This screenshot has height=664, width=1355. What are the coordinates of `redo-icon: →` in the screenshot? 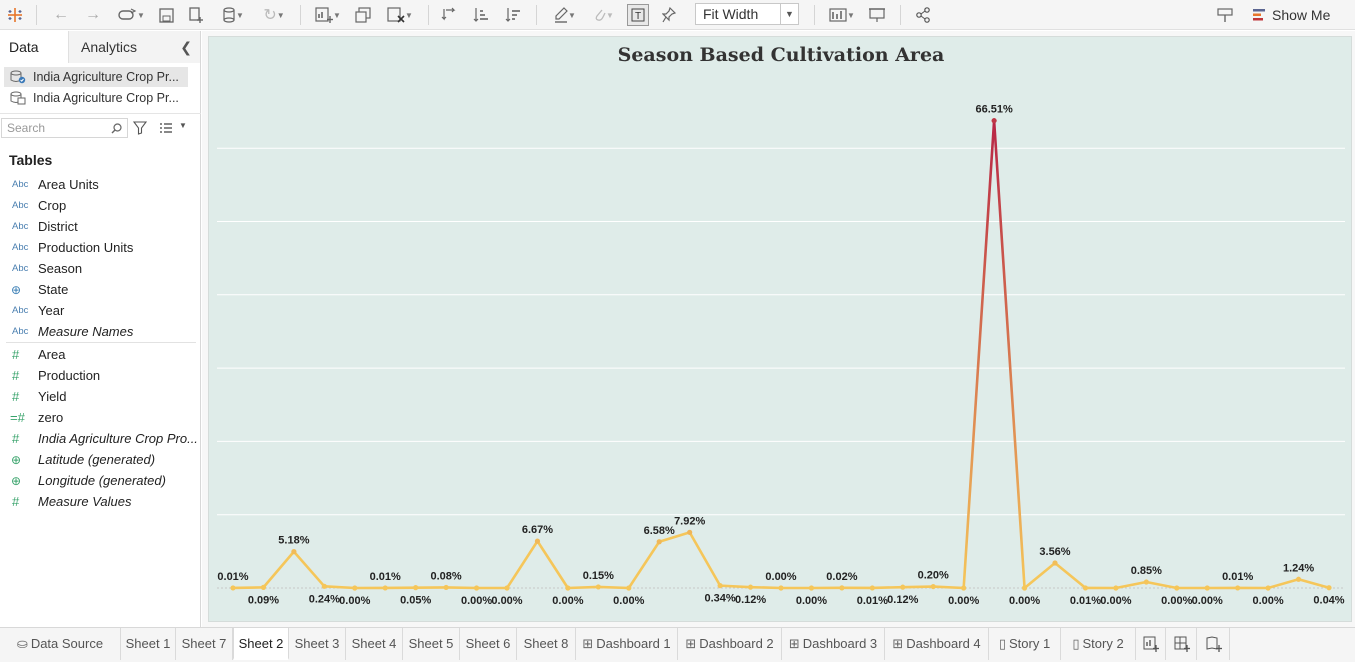 It's located at (93, 15).